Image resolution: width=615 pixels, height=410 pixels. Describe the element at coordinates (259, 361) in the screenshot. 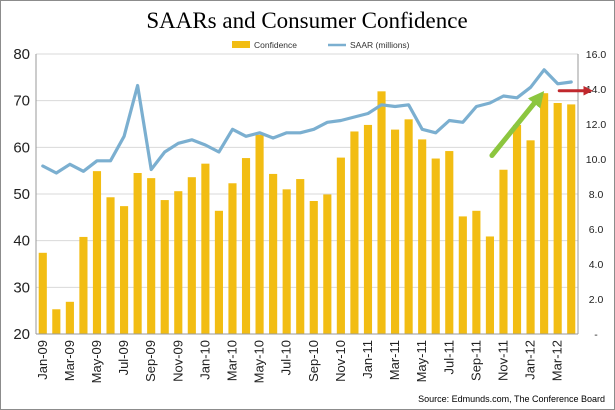

I see `x-tick-label: May-10` at that location.